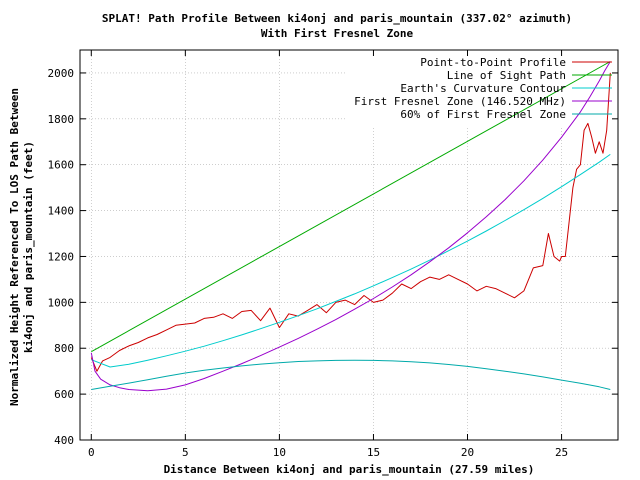 Image resolution: width=640 pixels, height=480 pixels. What do you see at coordinates (337, 33) in the screenshot?
I see `chart-title-line-2: With First Fresnel Zone` at bounding box center [337, 33].